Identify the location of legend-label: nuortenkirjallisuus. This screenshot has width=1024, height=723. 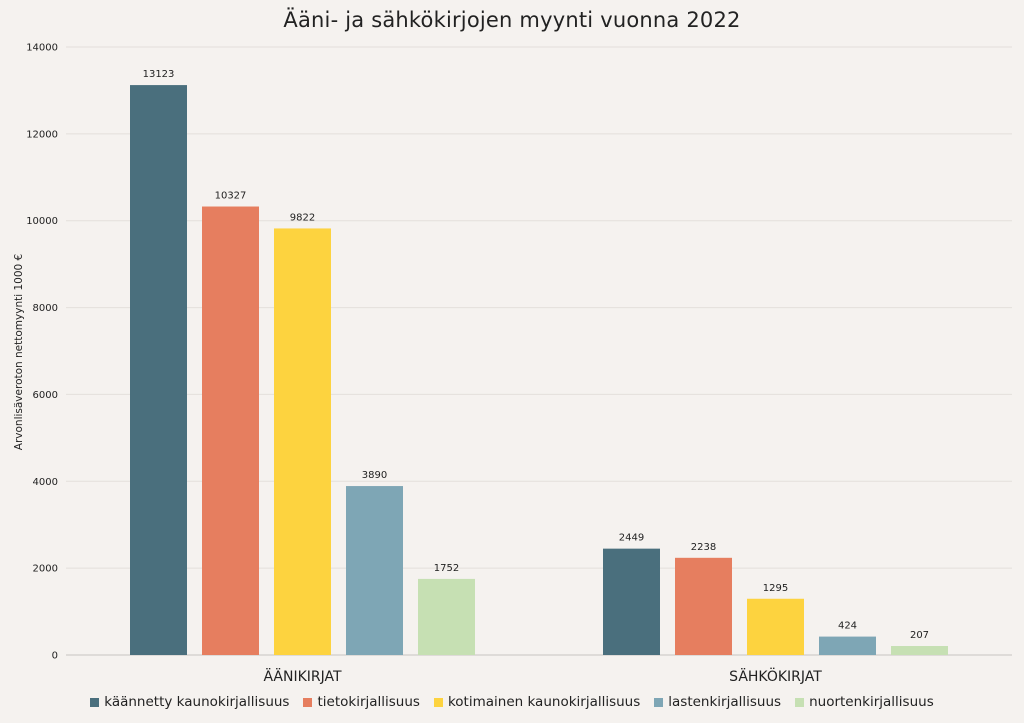
(871, 702).